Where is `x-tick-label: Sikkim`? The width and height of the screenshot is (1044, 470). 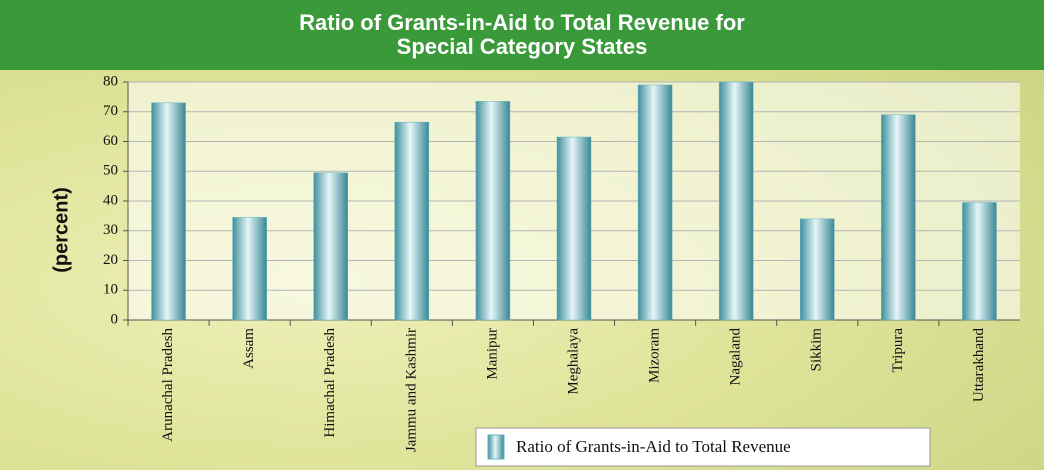 x-tick-label: Sikkim is located at coordinates (817, 350).